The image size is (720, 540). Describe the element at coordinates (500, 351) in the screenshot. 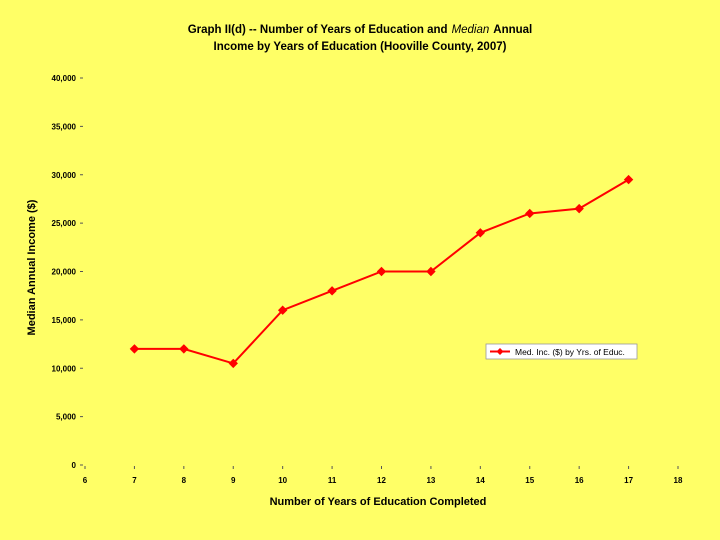

I see `legend-swatch-marker` at that location.